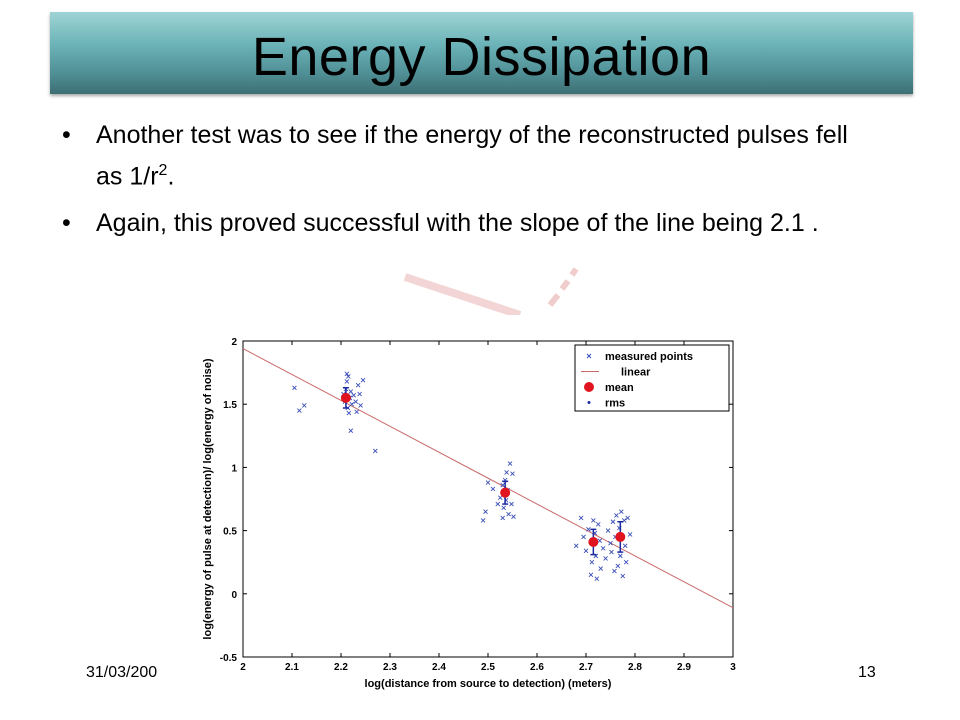 The width and height of the screenshot is (960, 720). What do you see at coordinates (491, 291) in the screenshot?
I see `watermark-graphic` at bounding box center [491, 291].